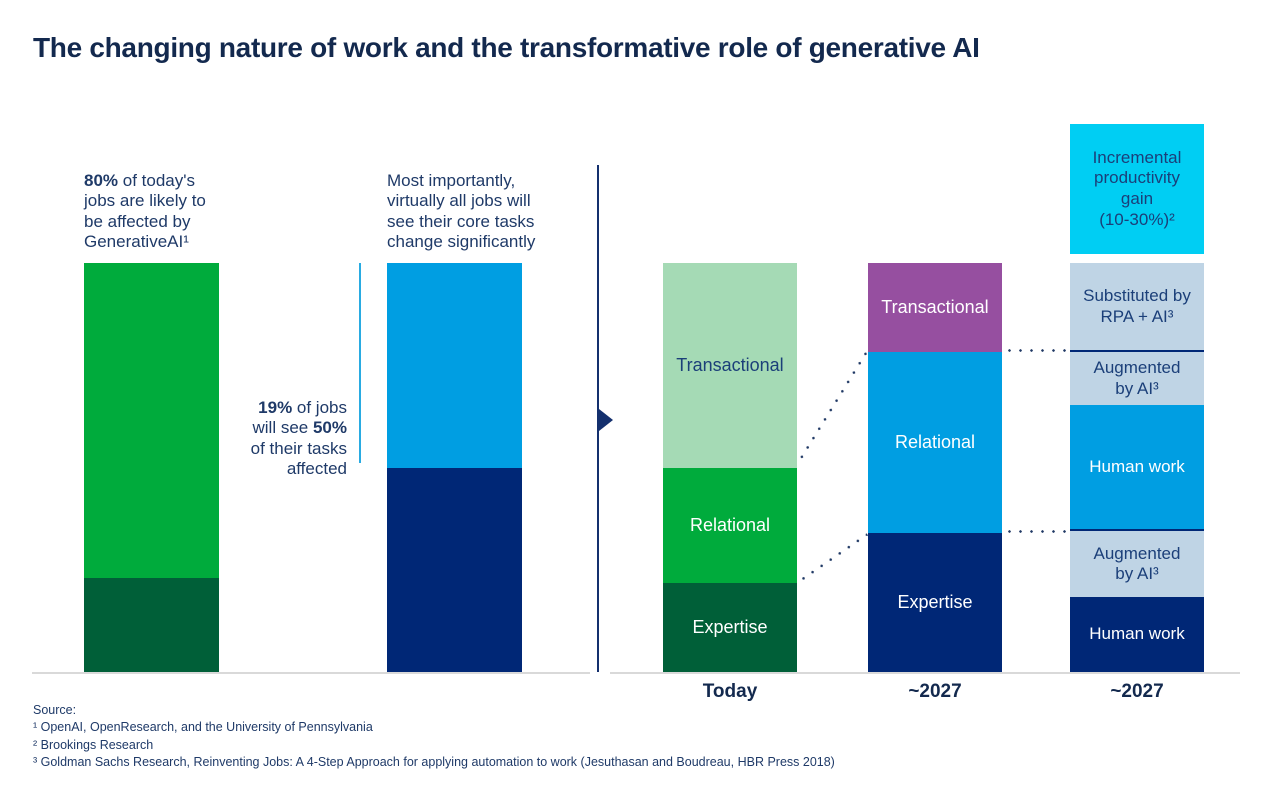  What do you see at coordinates (300, 418) in the screenshot?
I see `annotation-tasks-affected-mid: of jobs will see` at bounding box center [300, 418].